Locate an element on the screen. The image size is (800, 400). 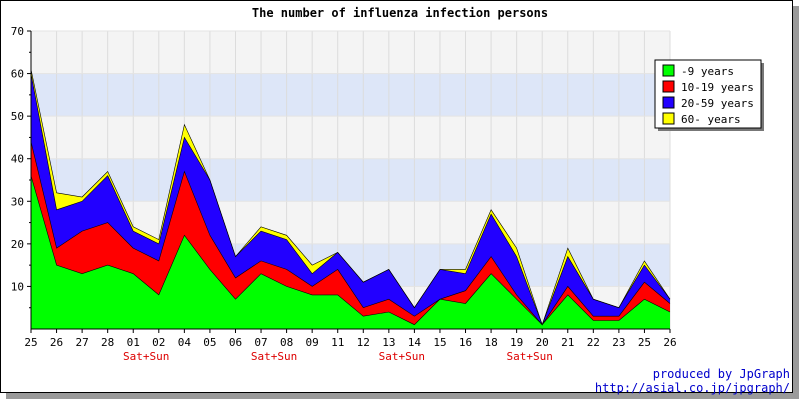
x-tick-label: 07 is located at coordinates (260, 342).